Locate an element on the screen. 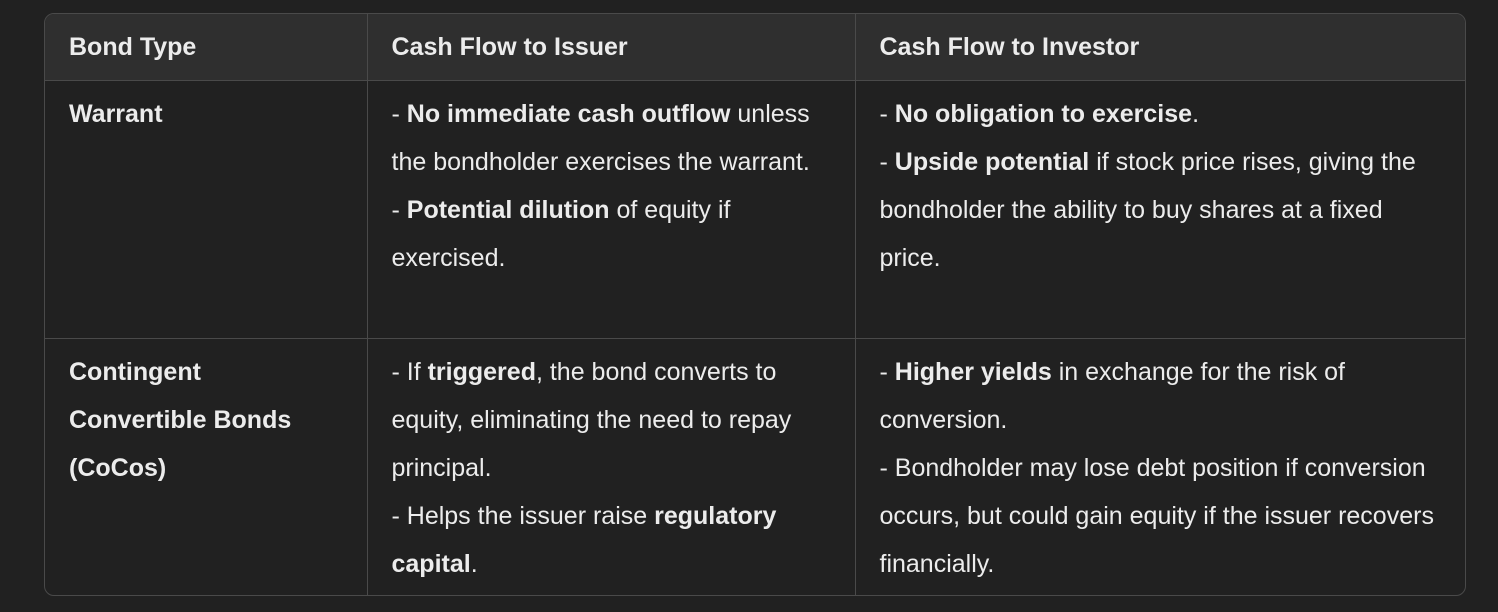  bold-text: Upside potential is located at coordinates (992, 162).